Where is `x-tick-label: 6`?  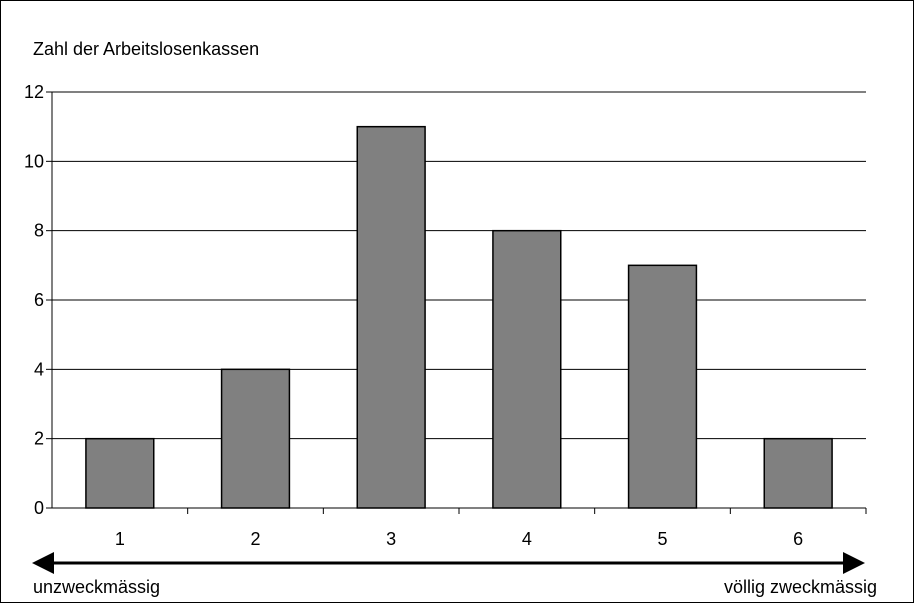 x-tick-label: 6 is located at coordinates (798, 539).